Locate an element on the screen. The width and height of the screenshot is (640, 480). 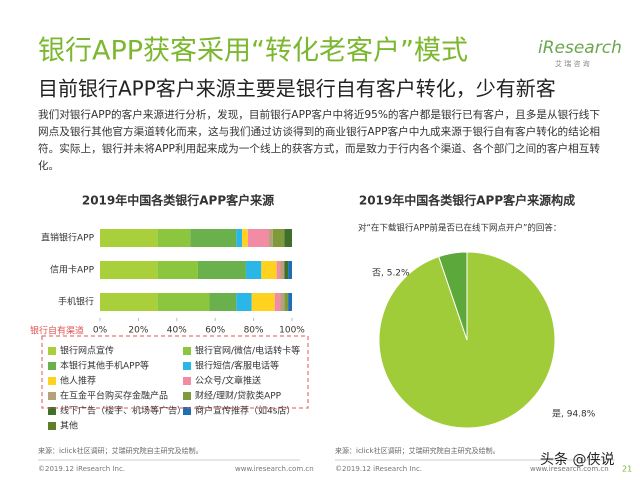
legend-label: 公众号/文章推送 is located at coordinates (228, 381).